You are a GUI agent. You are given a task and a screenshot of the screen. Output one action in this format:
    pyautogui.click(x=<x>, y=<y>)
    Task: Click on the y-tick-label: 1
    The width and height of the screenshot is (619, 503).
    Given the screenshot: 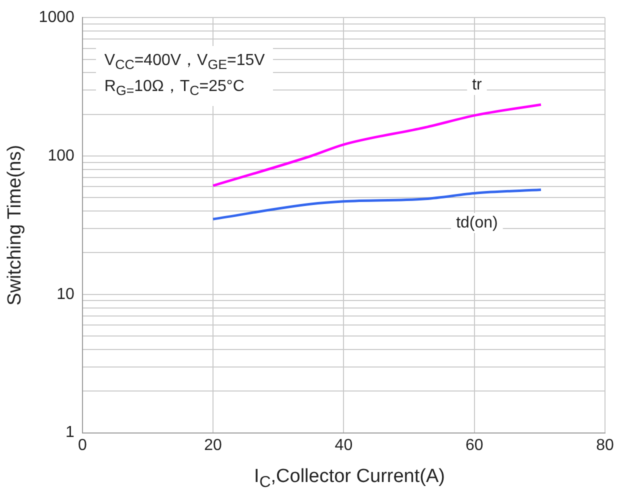 What is the action you would take?
    pyautogui.click(x=69, y=433)
    